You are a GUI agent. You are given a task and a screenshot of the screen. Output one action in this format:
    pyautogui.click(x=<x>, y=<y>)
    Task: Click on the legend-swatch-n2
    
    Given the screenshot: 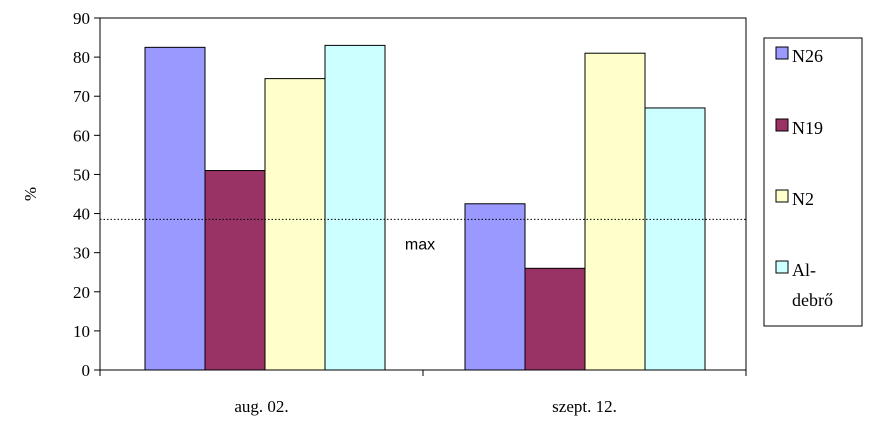 What is the action you would take?
    pyautogui.click(x=782, y=196)
    